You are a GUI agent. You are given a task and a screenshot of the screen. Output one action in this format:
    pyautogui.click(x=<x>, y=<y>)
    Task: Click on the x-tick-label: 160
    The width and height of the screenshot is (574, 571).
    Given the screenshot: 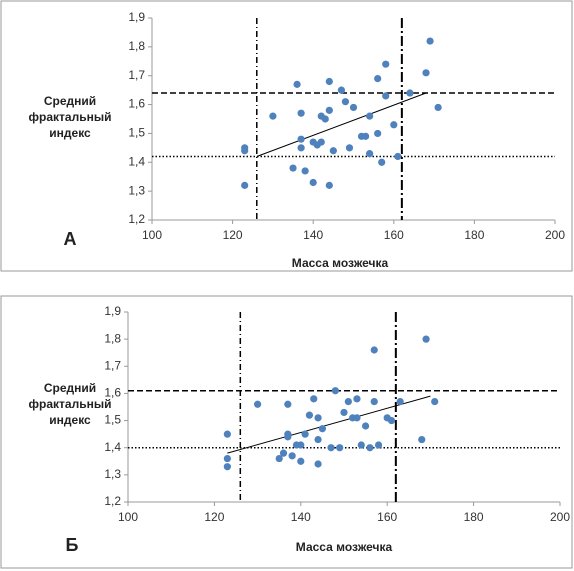 What is the action you would take?
    pyautogui.click(x=394, y=235)
    